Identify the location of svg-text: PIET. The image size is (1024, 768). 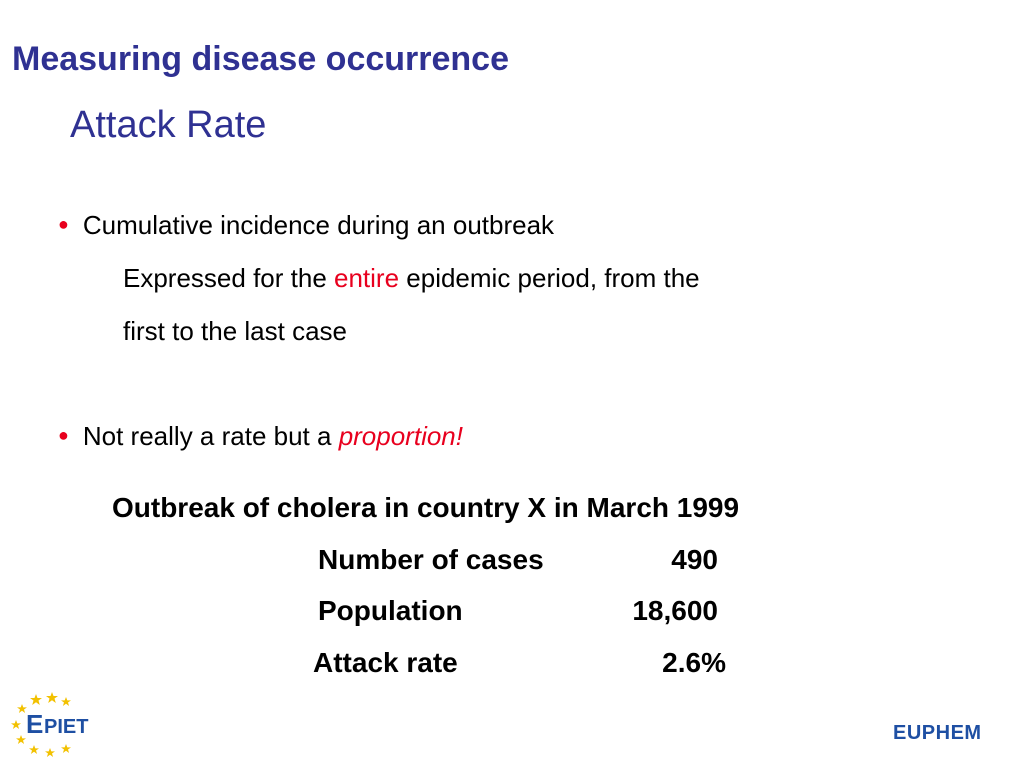
(66, 727).